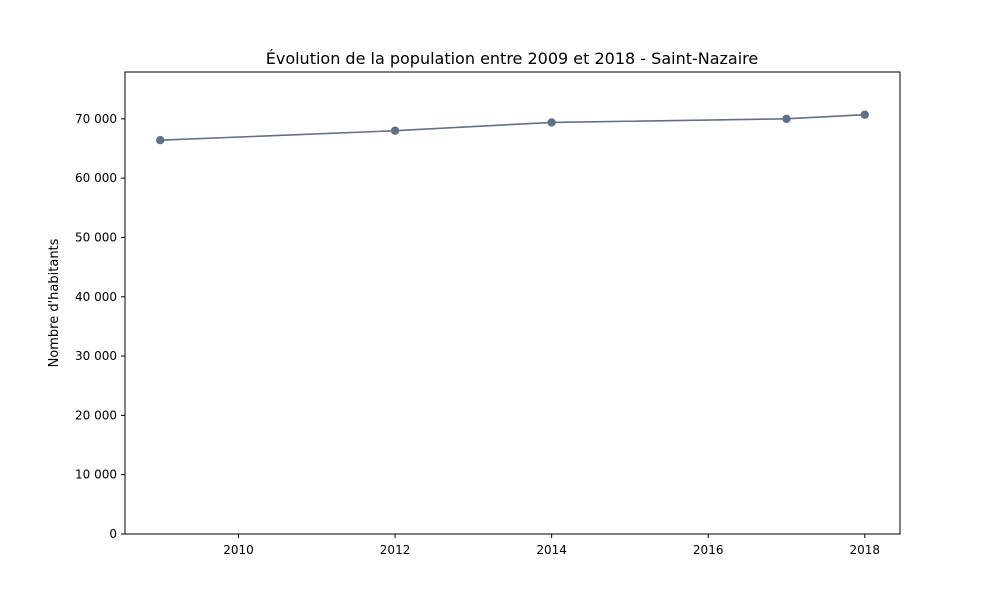 The image size is (1000, 600). Describe the element at coordinates (395, 550) in the screenshot. I see `x-tick-label: 2012` at that location.